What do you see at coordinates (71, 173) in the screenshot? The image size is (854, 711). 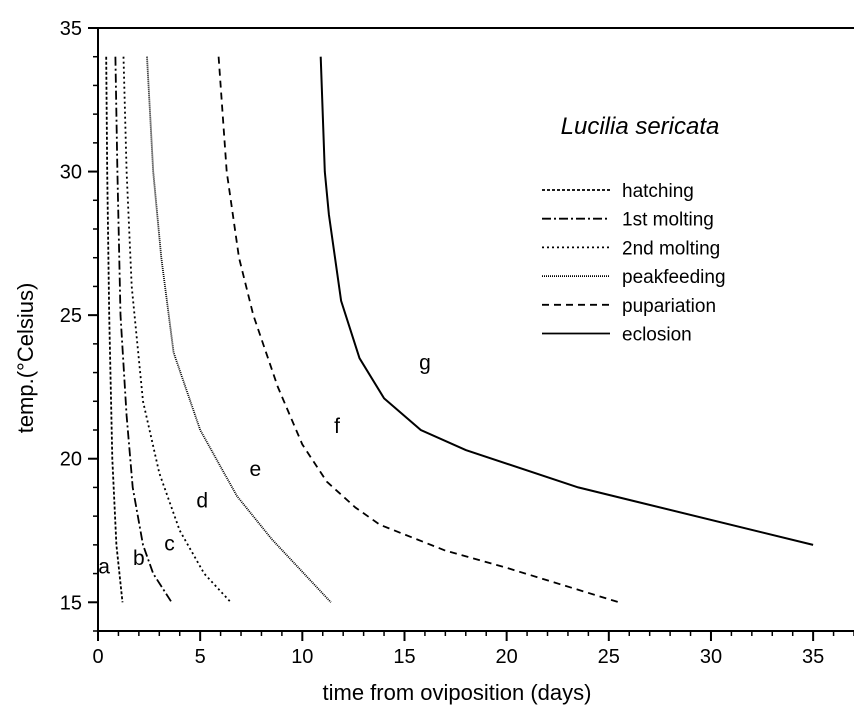 I see `y-tick-label: 30` at bounding box center [71, 173].